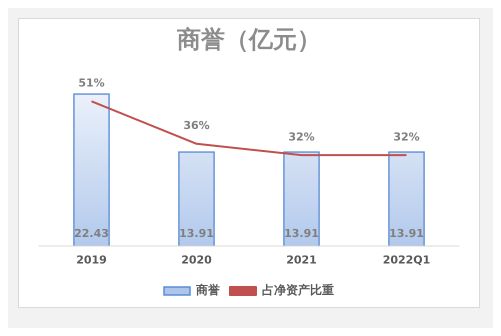 The height and width of the screenshot is (336, 501). I want to click on data-label: 36%, so click(196, 125).